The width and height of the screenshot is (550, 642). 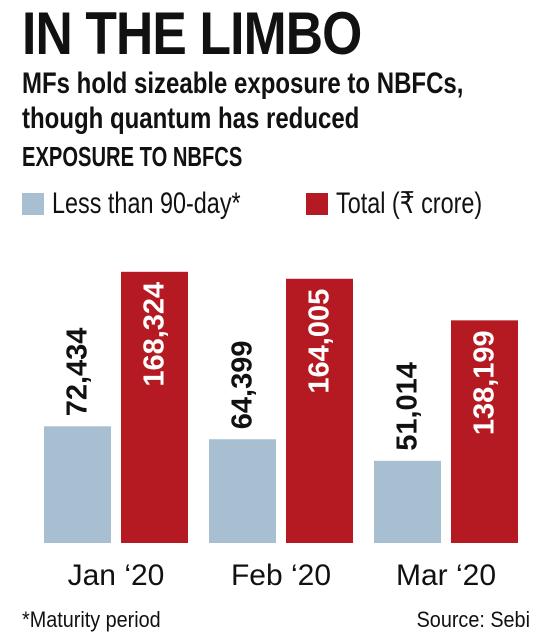 What do you see at coordinates (132, 156) in the screenshot?
I see `section-title: EXPOSURE TO NBFCS` at bounding box center [132, 156].